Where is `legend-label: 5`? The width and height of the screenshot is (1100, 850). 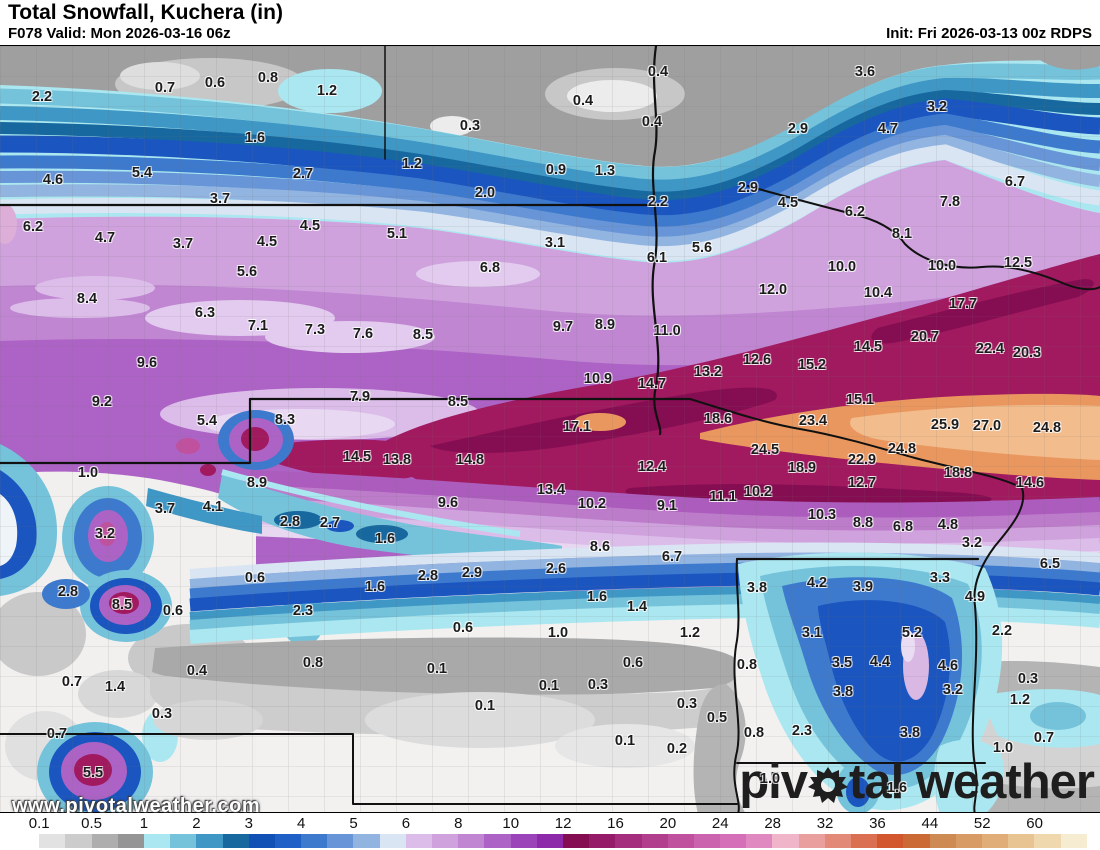 legend-label: 5 is located at coordinates (353, 823).